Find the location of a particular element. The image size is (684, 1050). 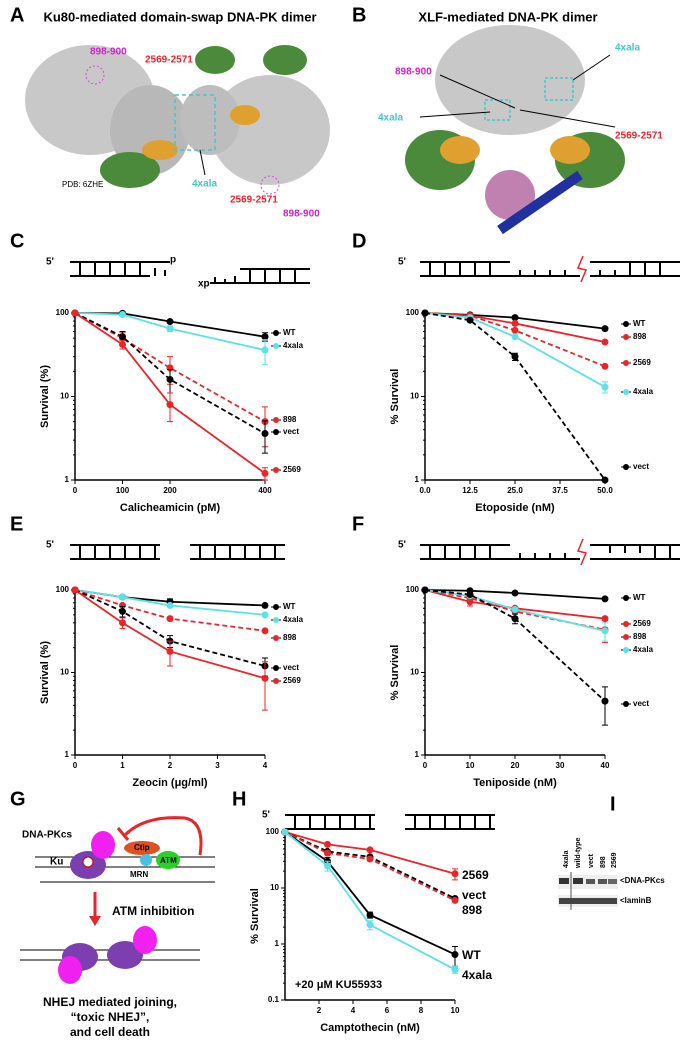

dna-label: p is located at coordinates (173, 260).